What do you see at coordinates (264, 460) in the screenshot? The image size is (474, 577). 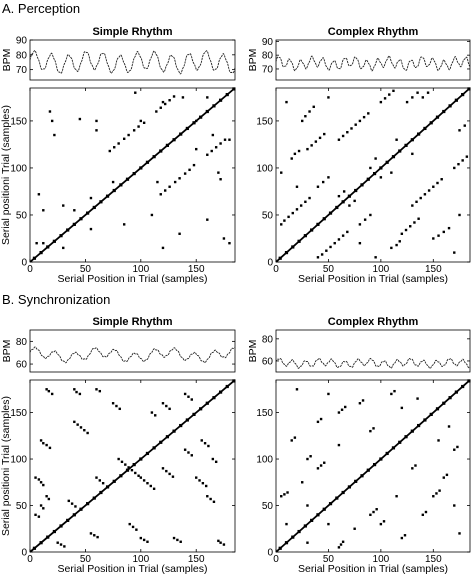 I see `y-tick-label: 100` at bounding box center [264, 460].